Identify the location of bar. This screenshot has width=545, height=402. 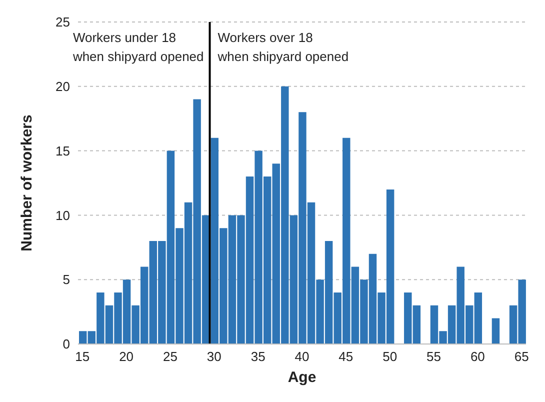
(496, 331).